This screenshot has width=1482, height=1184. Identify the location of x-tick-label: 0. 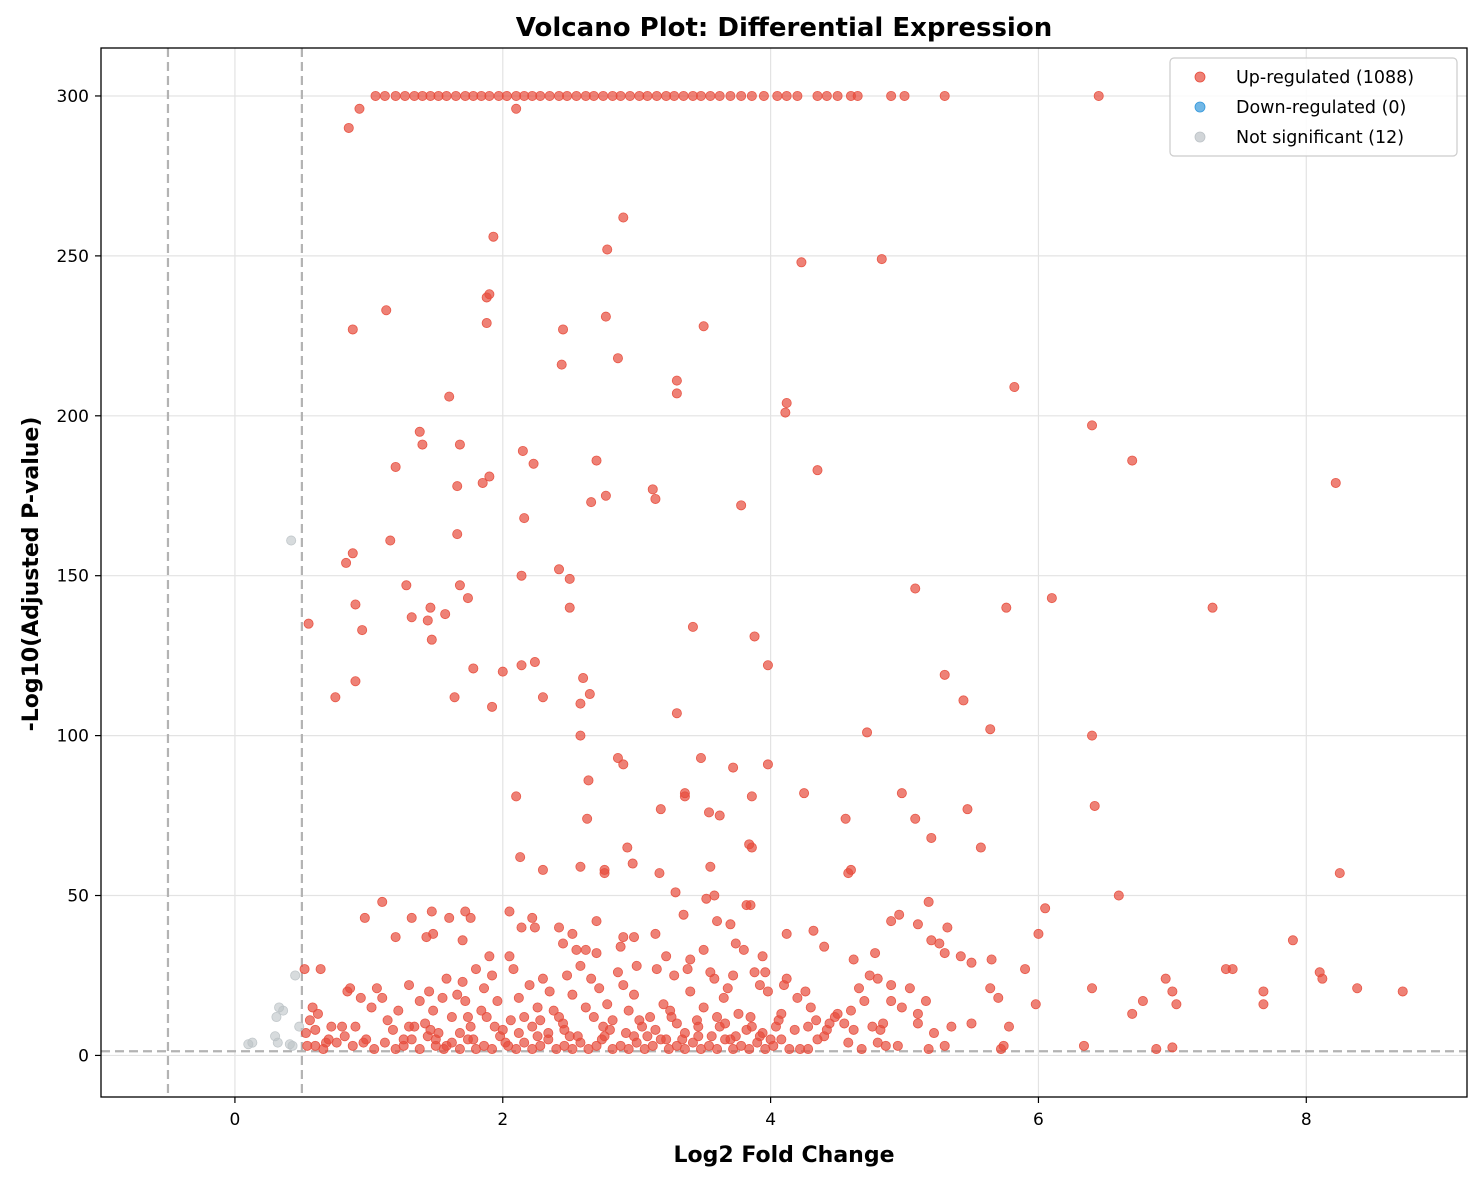
(235, 1120).